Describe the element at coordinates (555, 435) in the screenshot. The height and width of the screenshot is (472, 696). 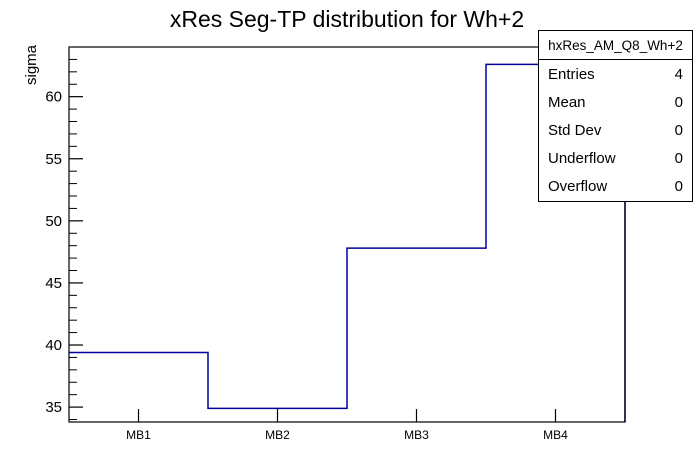
I see `x-tick-label: MB4` at that location.